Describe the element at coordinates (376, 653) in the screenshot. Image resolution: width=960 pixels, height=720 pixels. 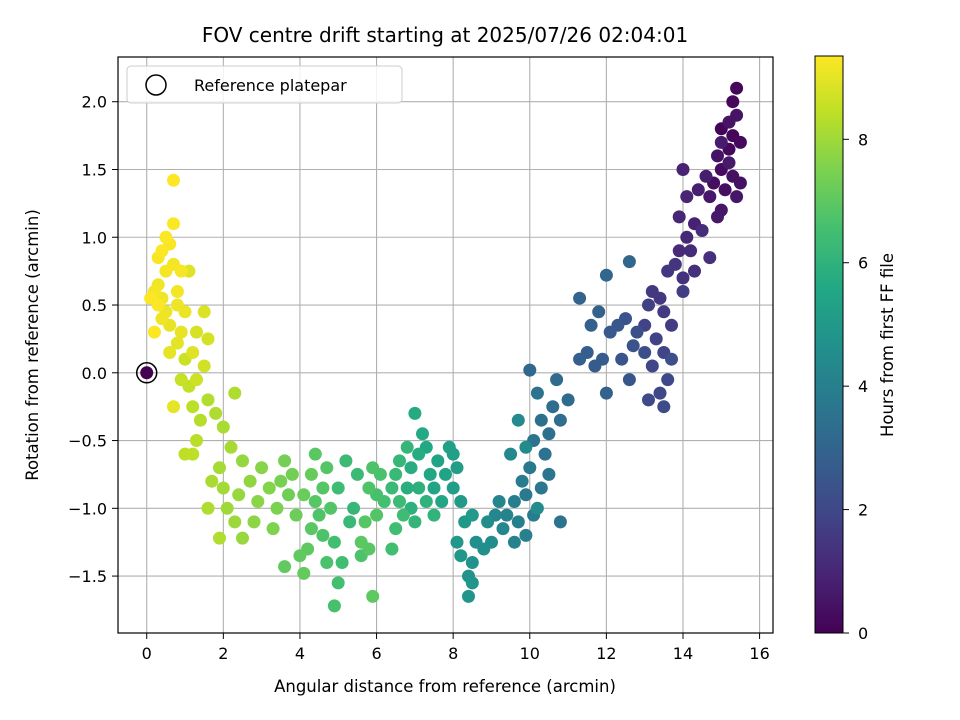
I see `x-tick-label: 6` at that location.